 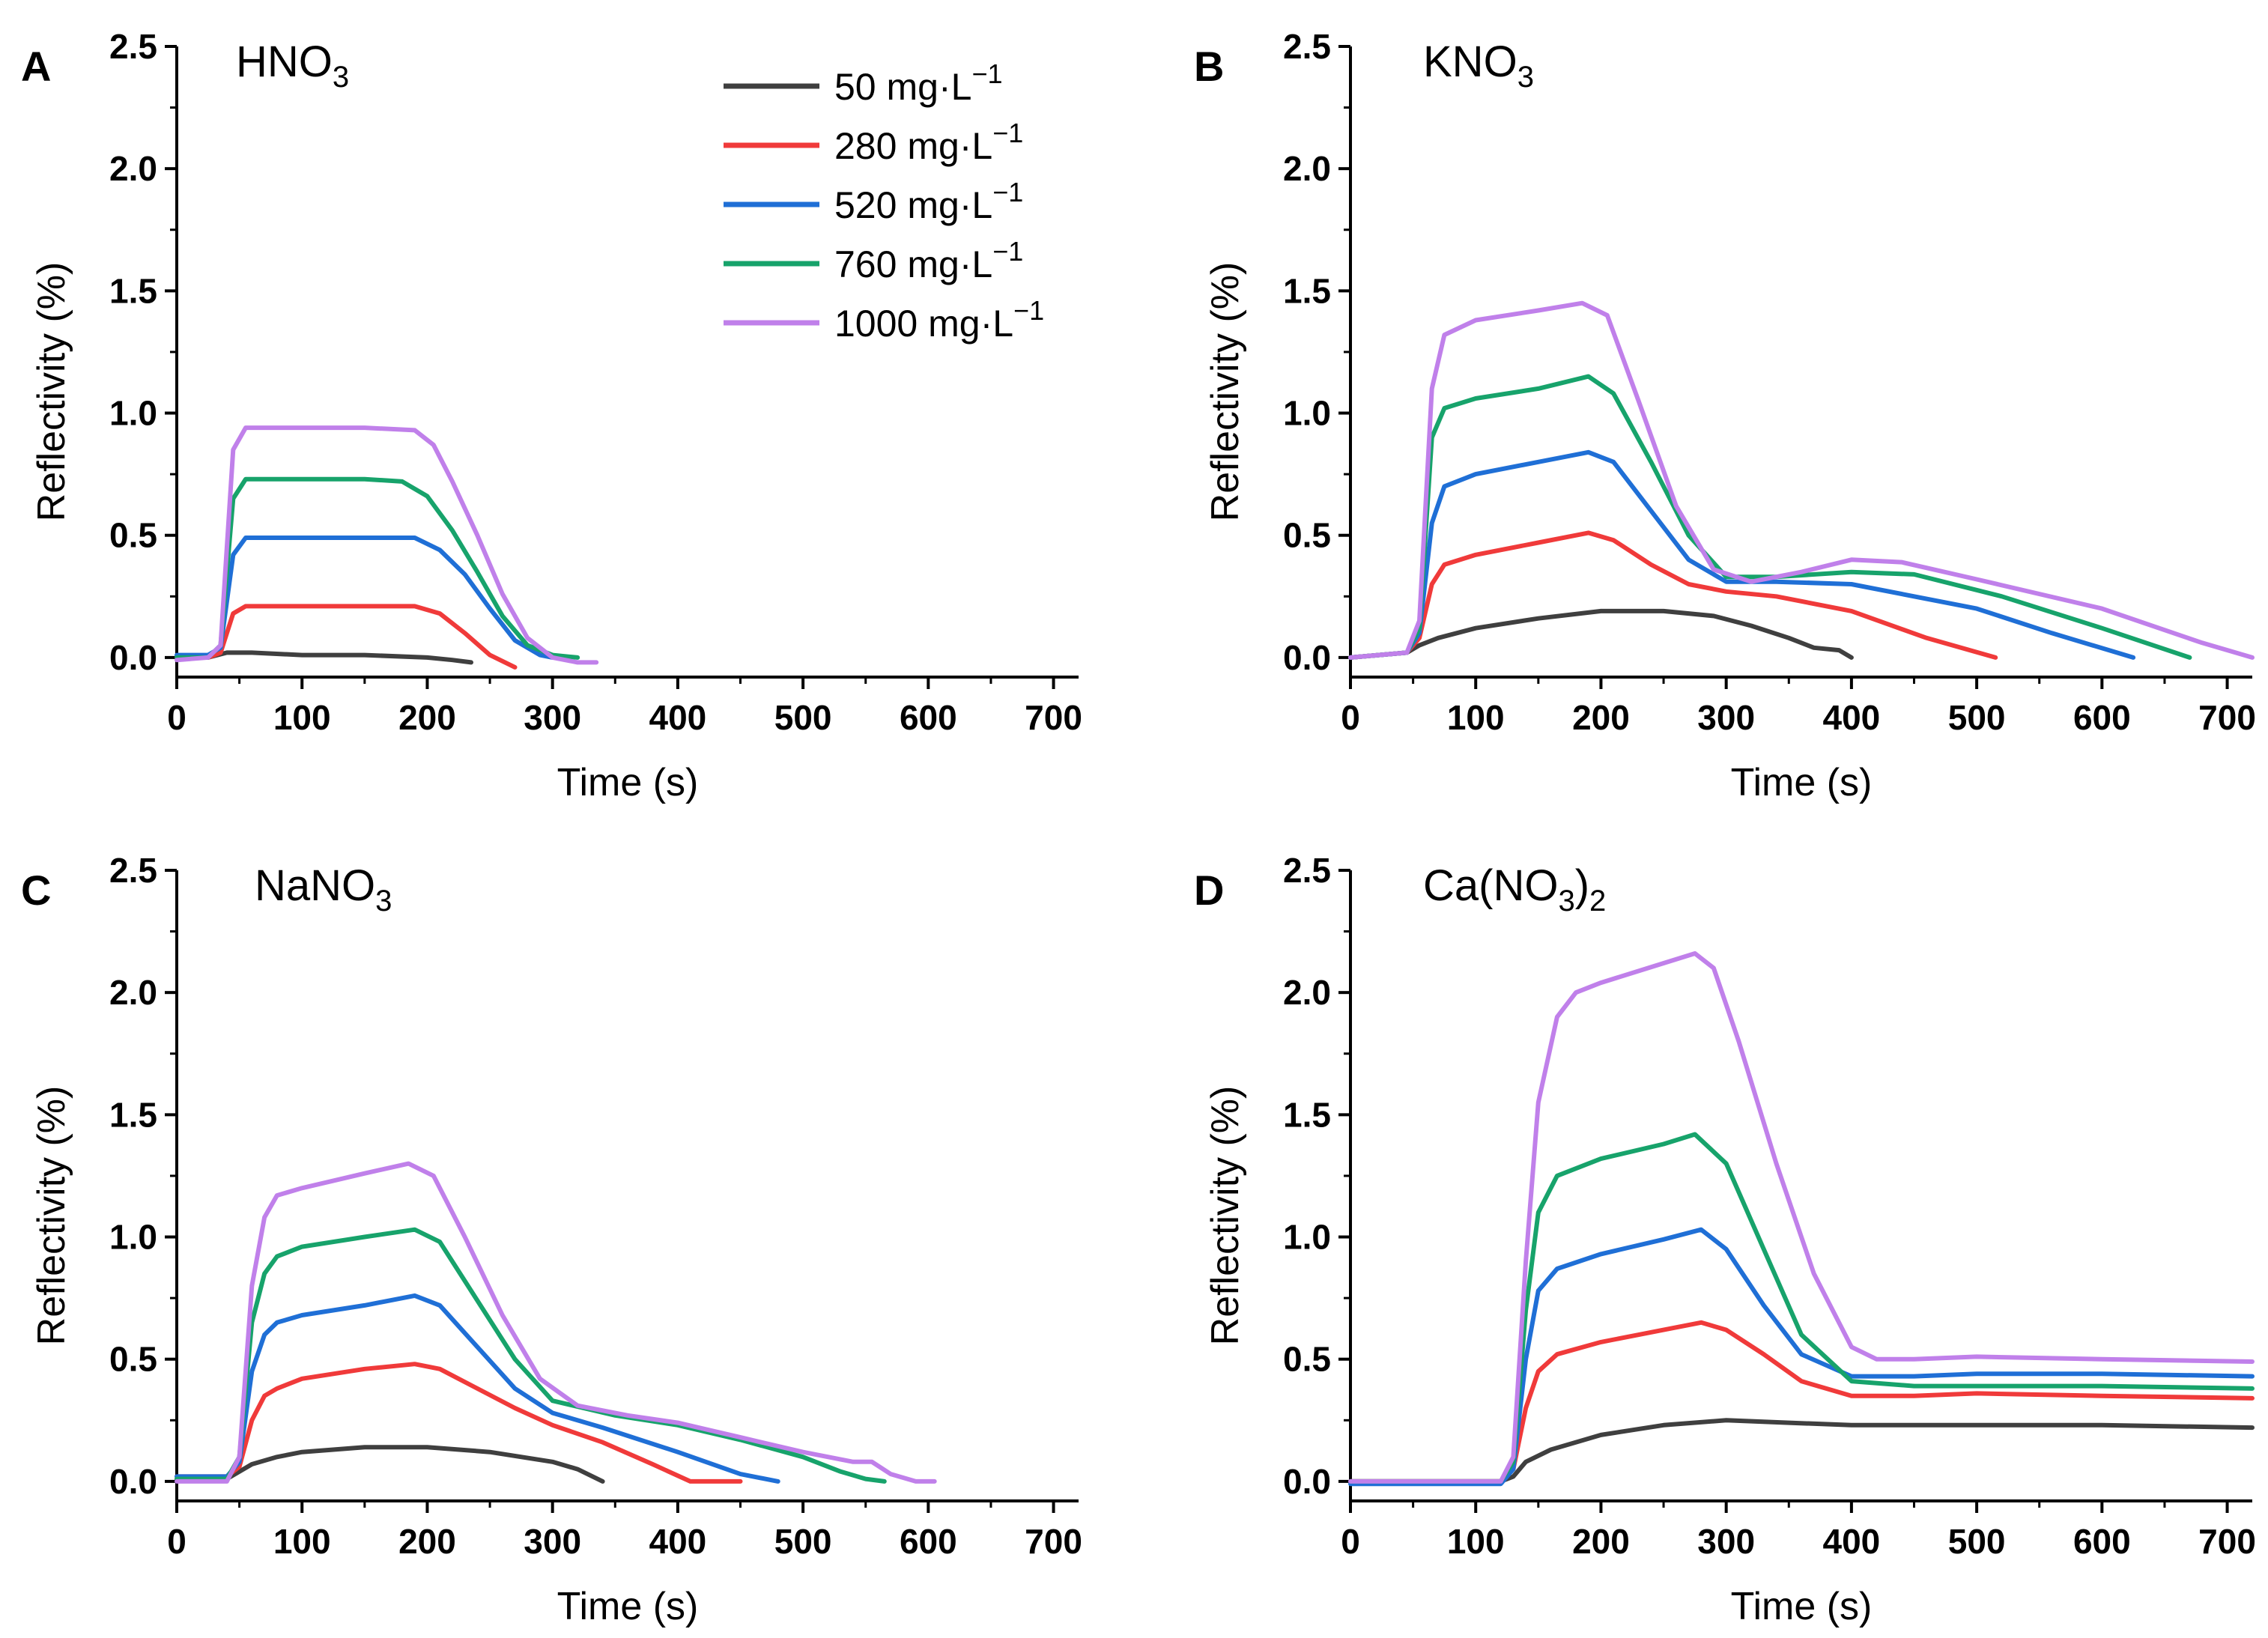 What do you see at coordinates (913, 205) in the screenshot?
I see `legend-label-main: 520 mg·L` at bounding box center [913, 205].